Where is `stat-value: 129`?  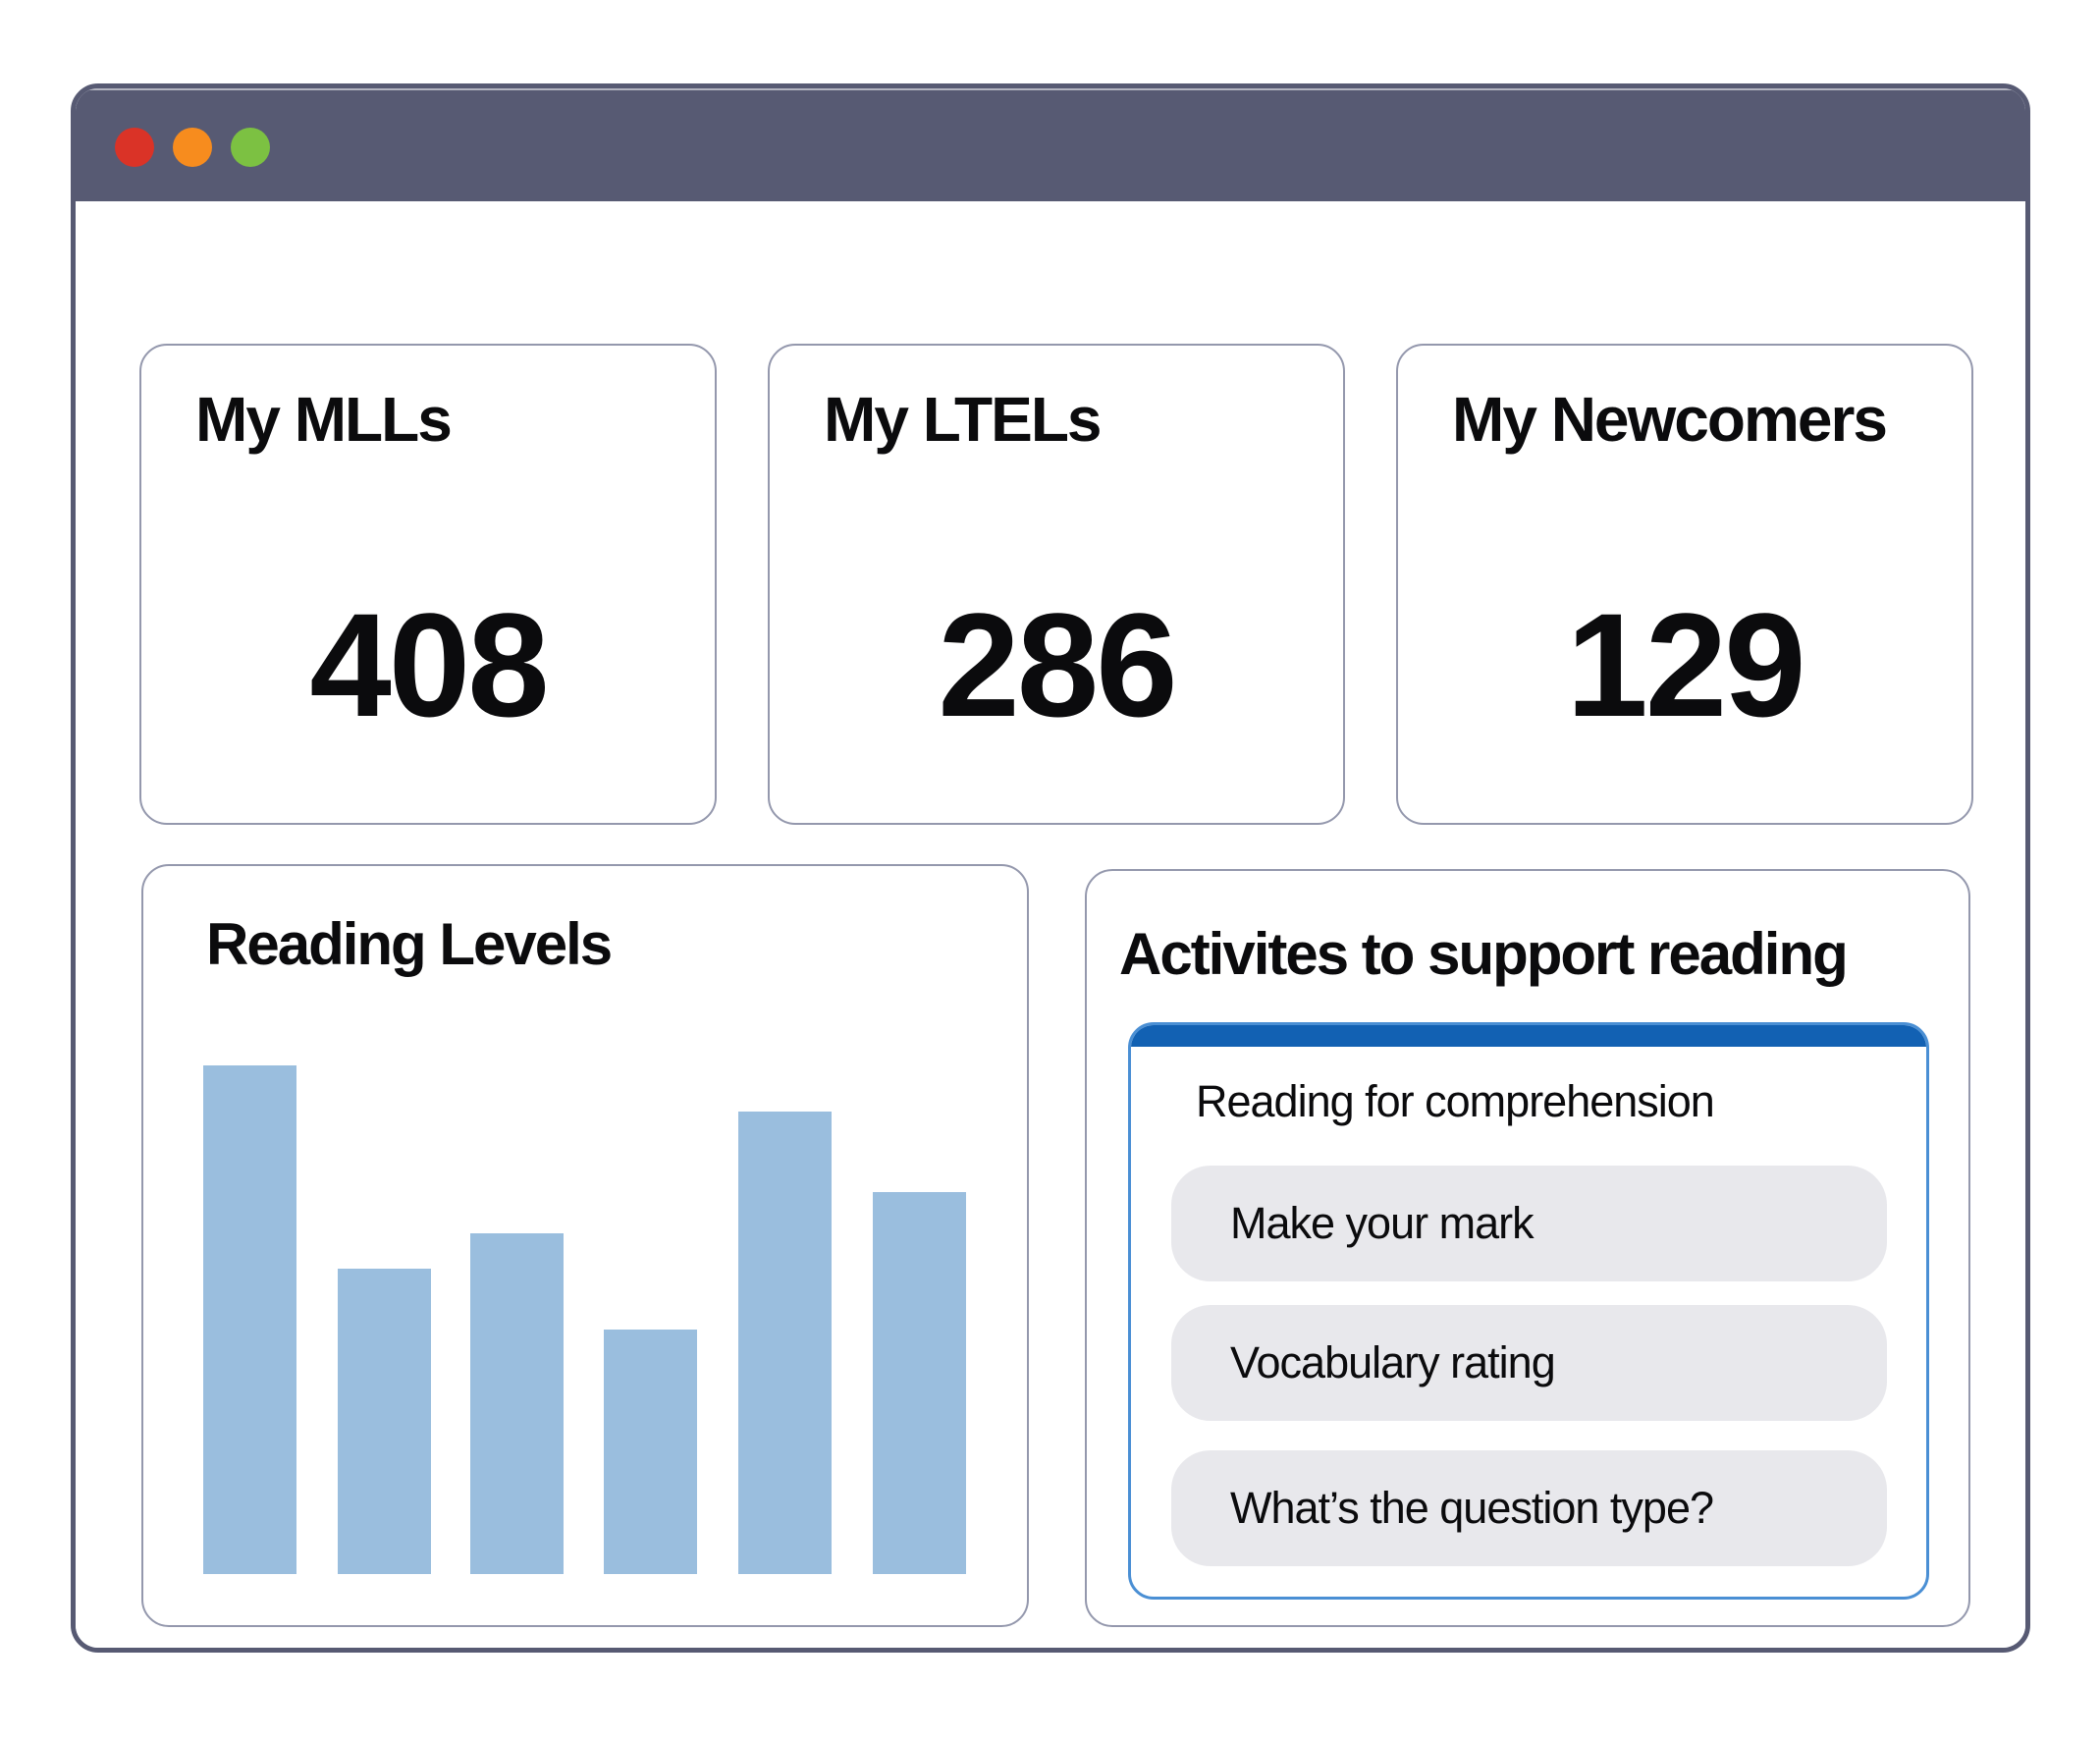
stat-value: 129 is located at coordinates (1685, 665).